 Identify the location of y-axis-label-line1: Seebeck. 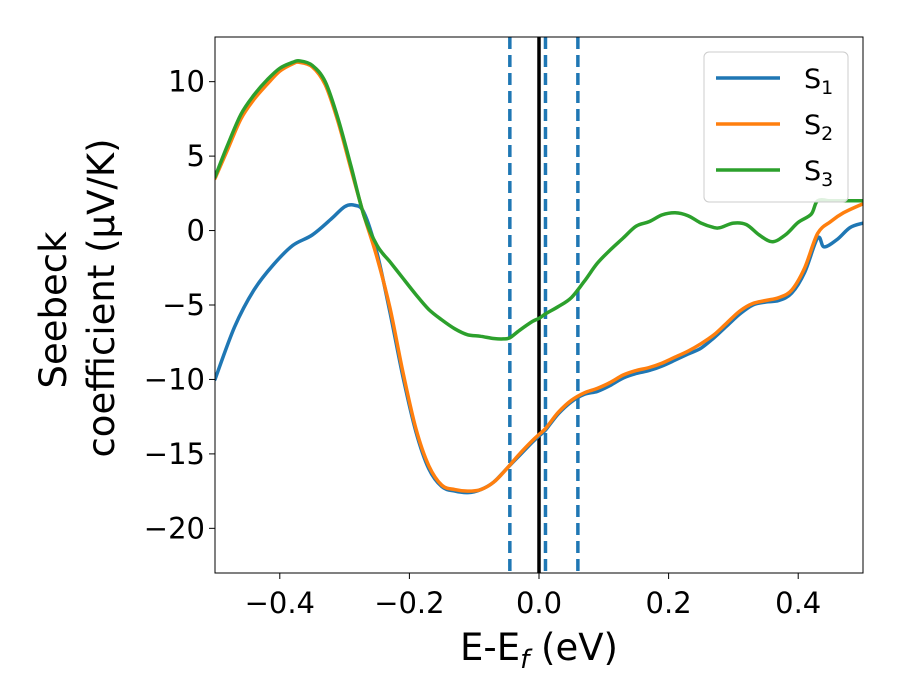
(53, 310).